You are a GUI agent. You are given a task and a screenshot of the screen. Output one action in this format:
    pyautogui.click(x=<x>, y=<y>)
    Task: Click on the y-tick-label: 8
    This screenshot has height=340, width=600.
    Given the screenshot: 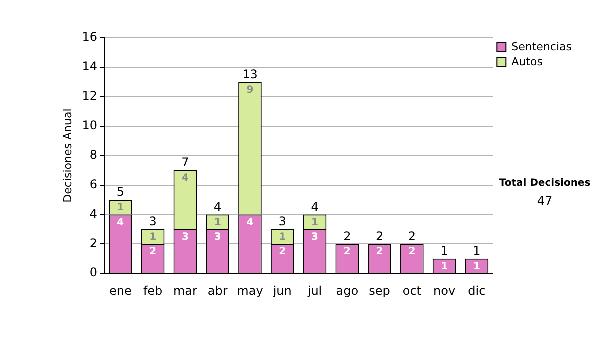 What is the action you would take?
    pyautogui.click(x=94, y=155)
    